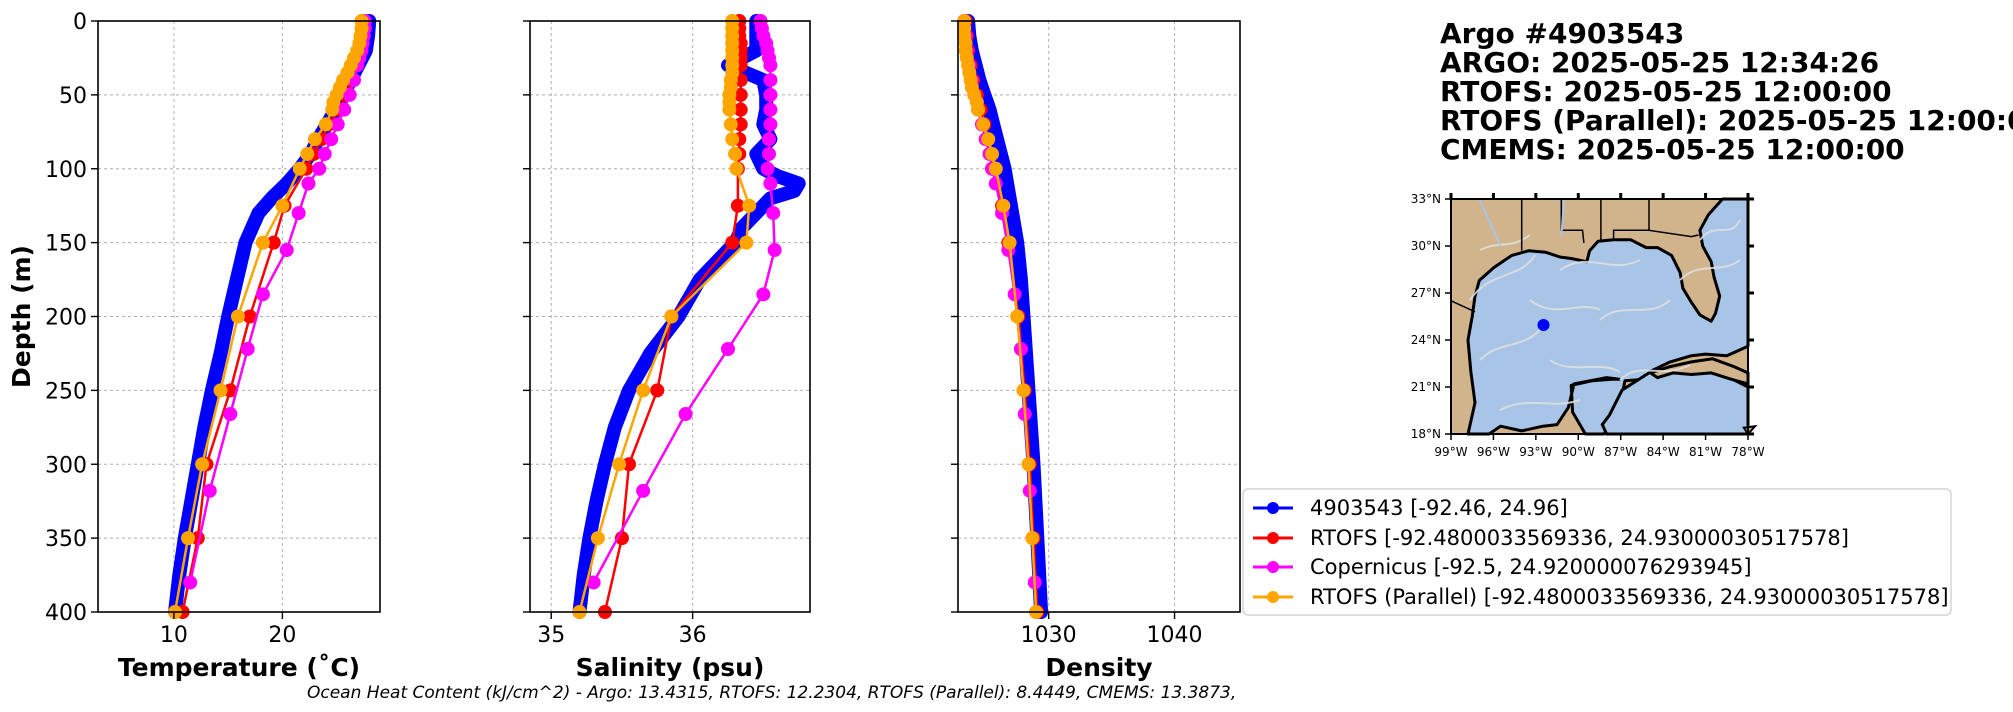 The height and width of the screenshot is (712, 2013). What do you see at coordinates (1666, 91) in the screenshot?
I see `title-line-rtofs-time: RTOFS: 2025-05-25 12:00:00` at bounding box center [1666, 91].